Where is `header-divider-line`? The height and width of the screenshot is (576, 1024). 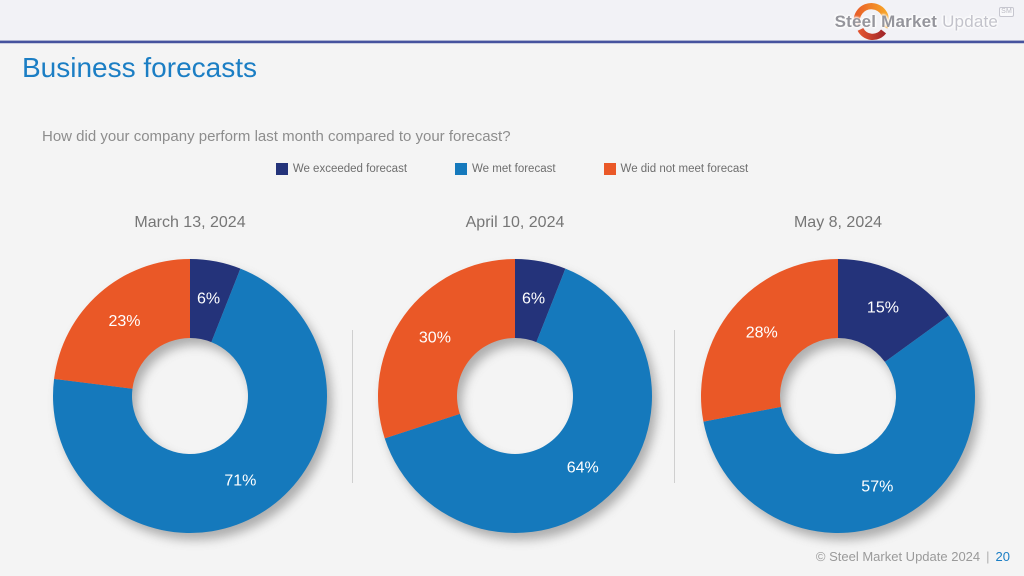
header-divider-line is located at coordinates (512, 42).